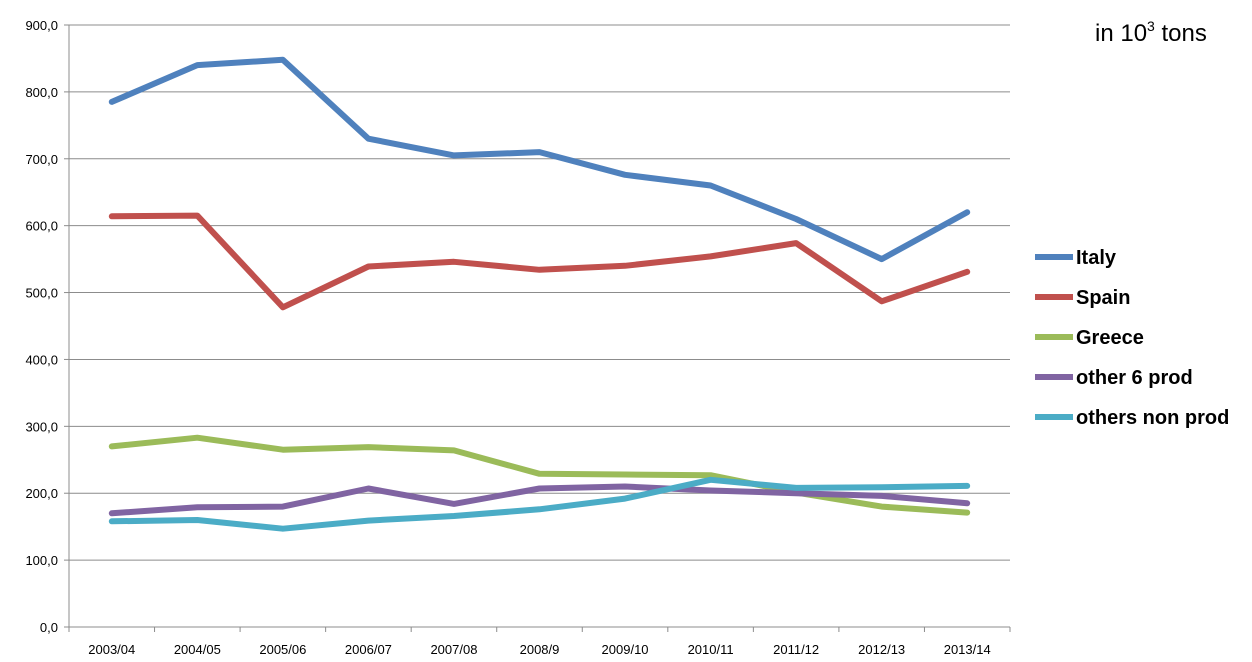  I want to click on y-tick-label: 900,0, so click(41, 25).